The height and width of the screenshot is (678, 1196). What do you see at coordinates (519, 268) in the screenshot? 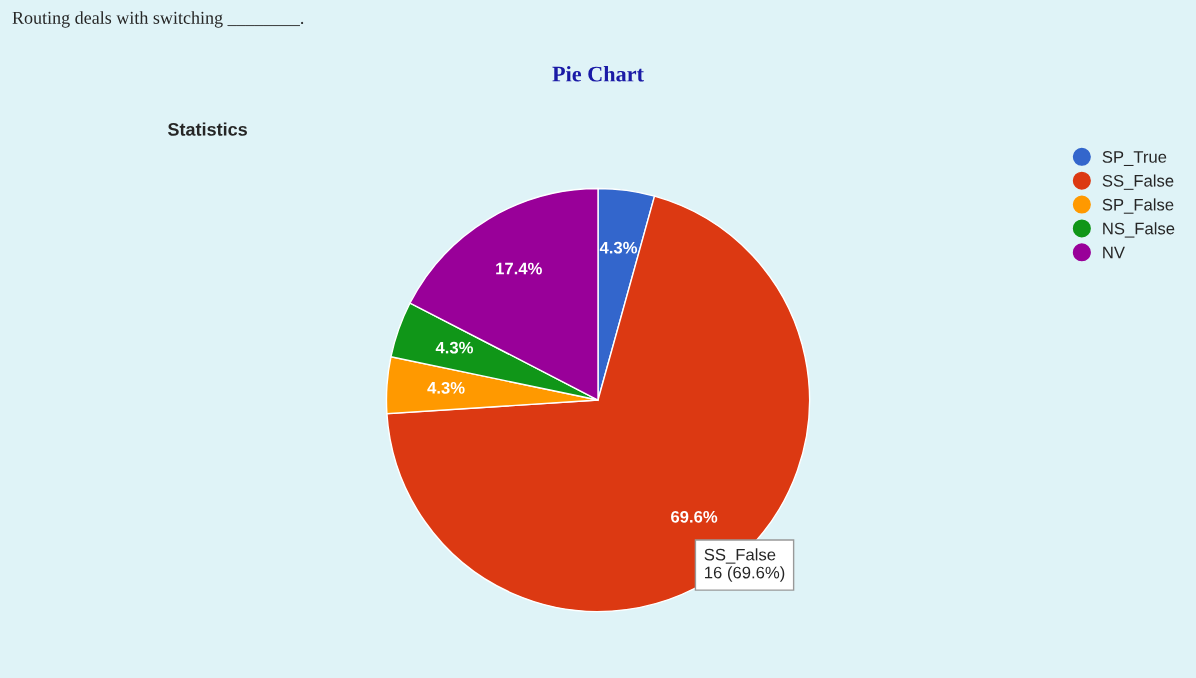
I see `data-label: 17.4%` at bounding box center [519, 268].